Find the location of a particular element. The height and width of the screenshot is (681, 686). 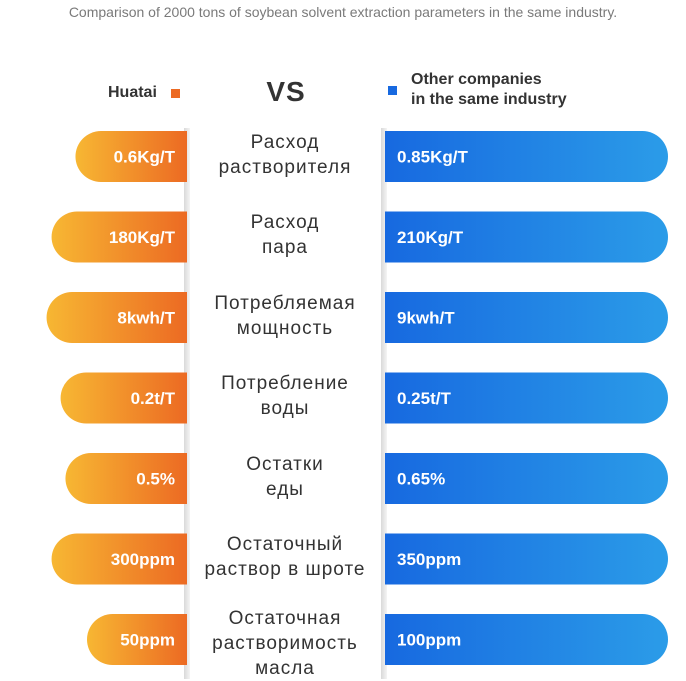

category-label: Остатки еды is located at coordinates (285, 477).